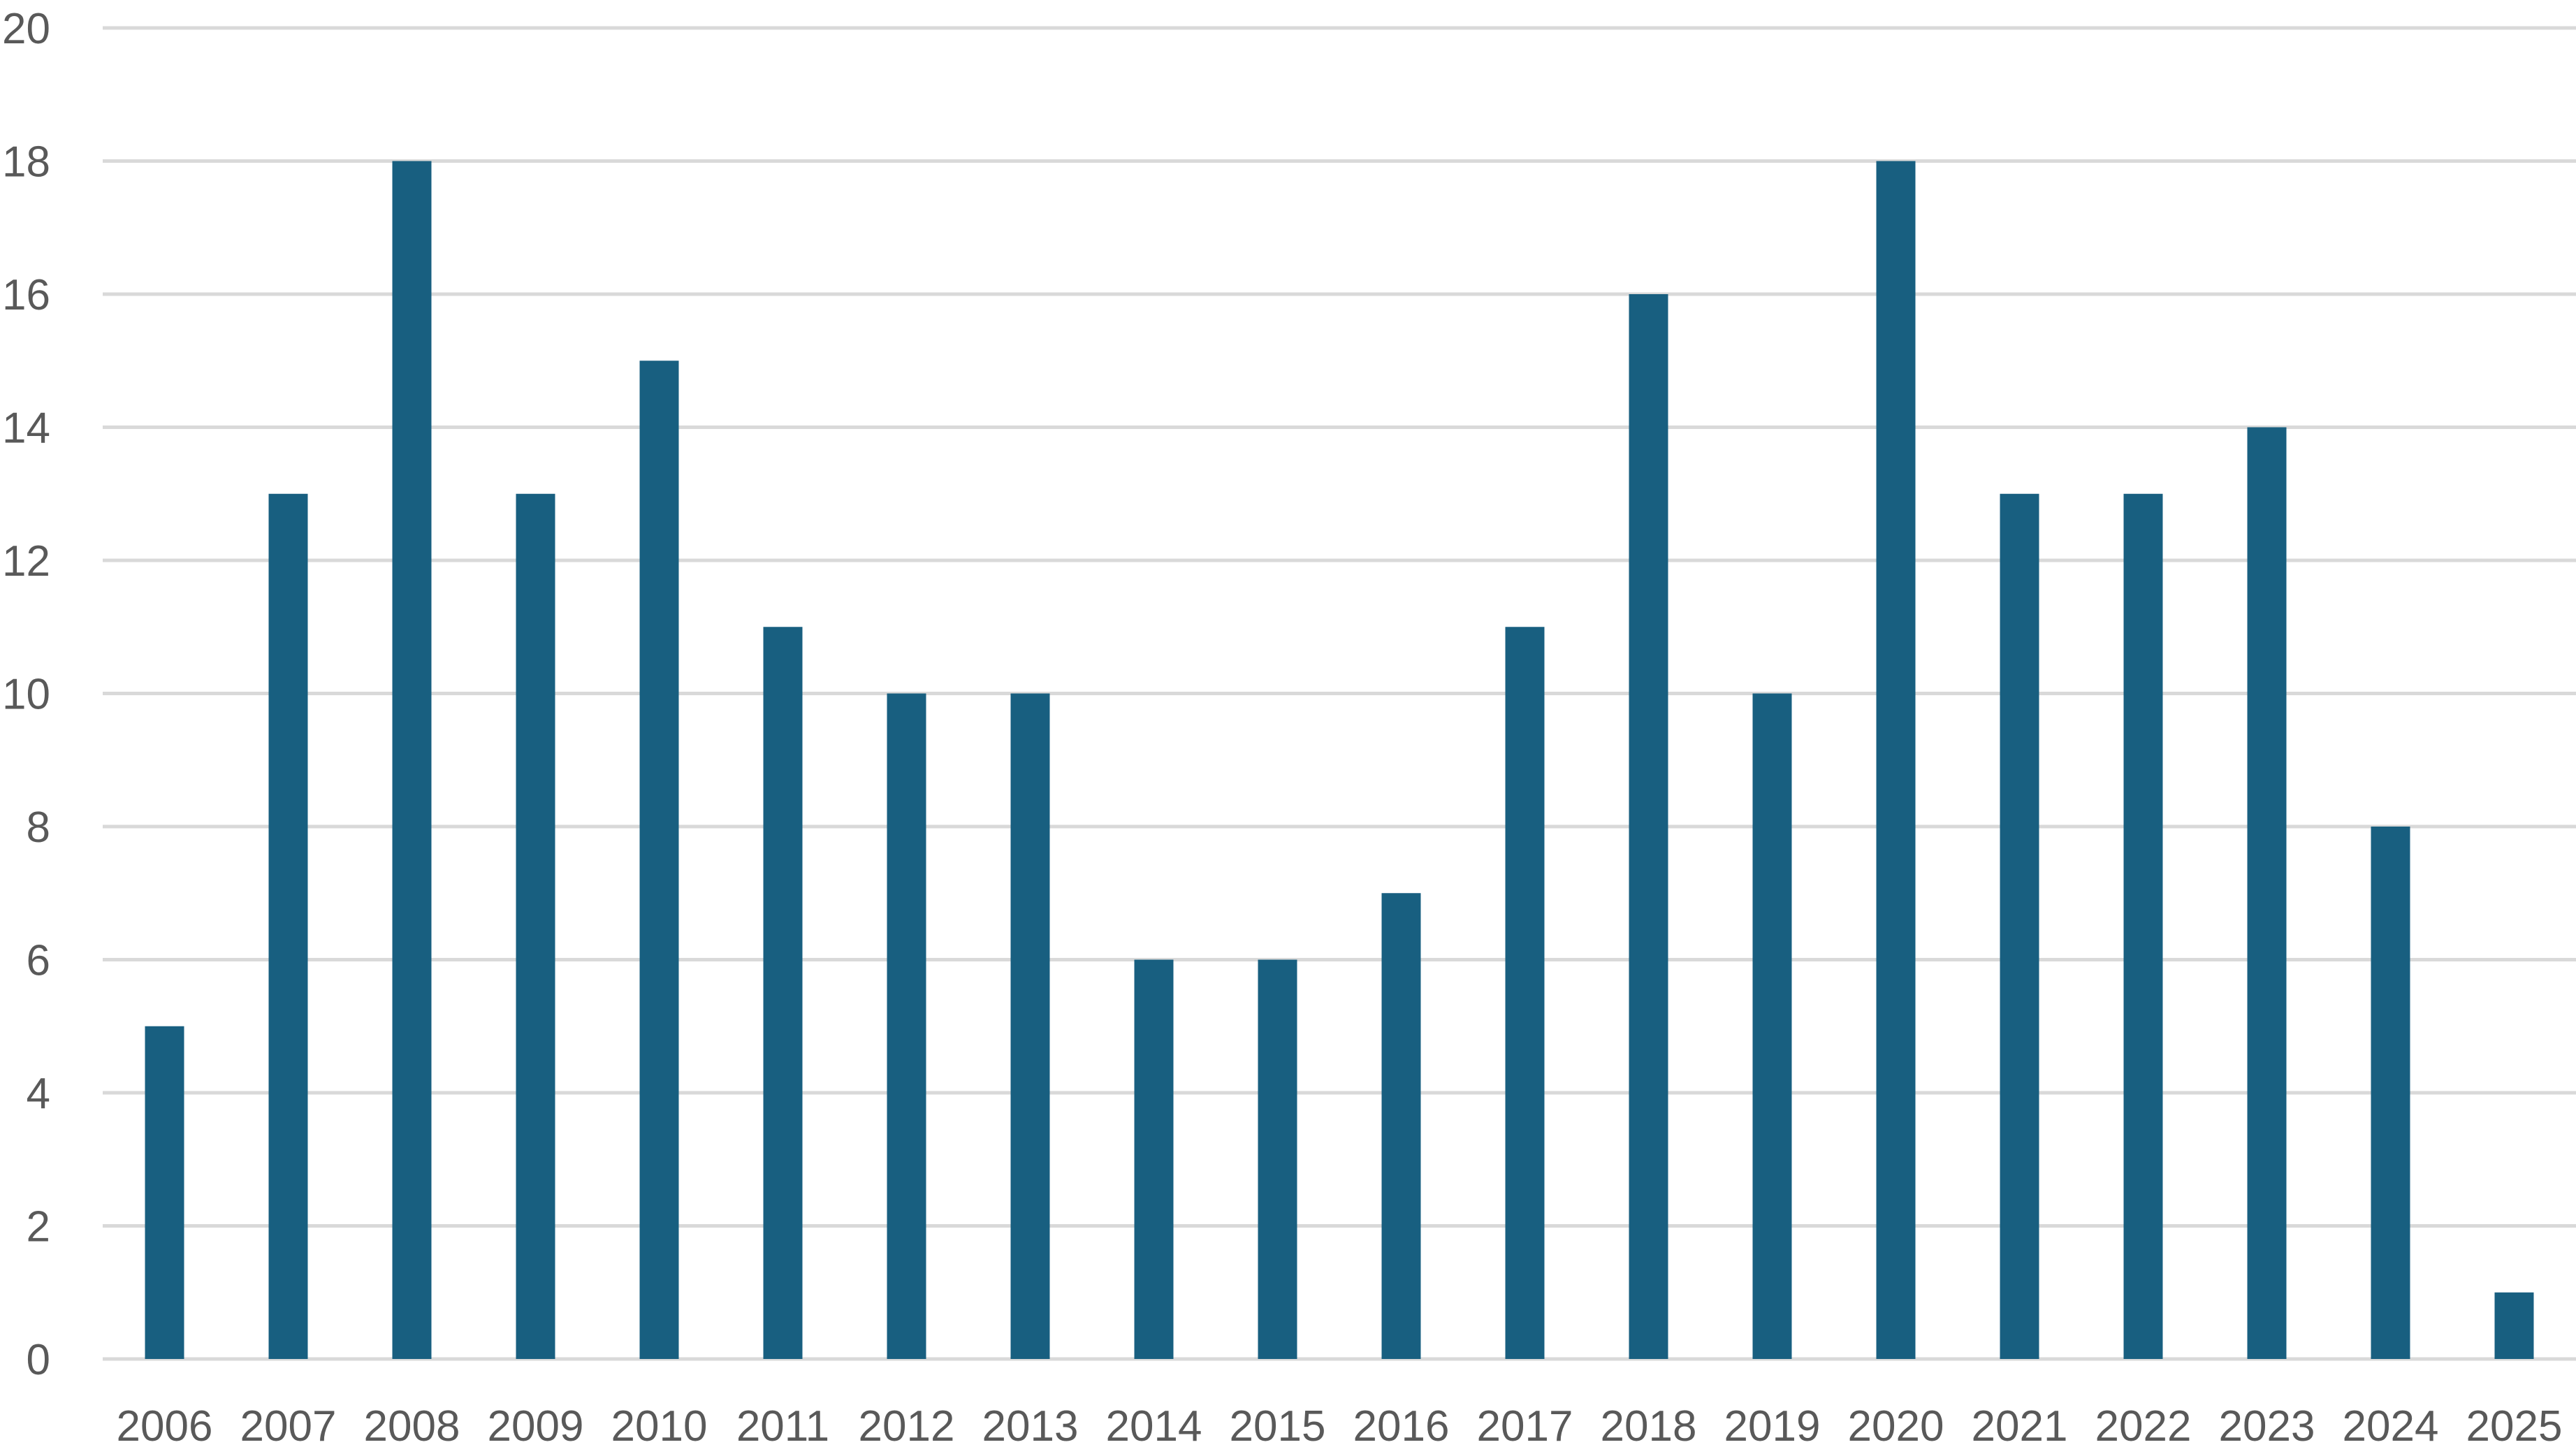 The height and width of the screenshot is (1454, 2576). Describe the element at coordinates (2019, 926) in the screenshot. I see `bar-2021` at that location.